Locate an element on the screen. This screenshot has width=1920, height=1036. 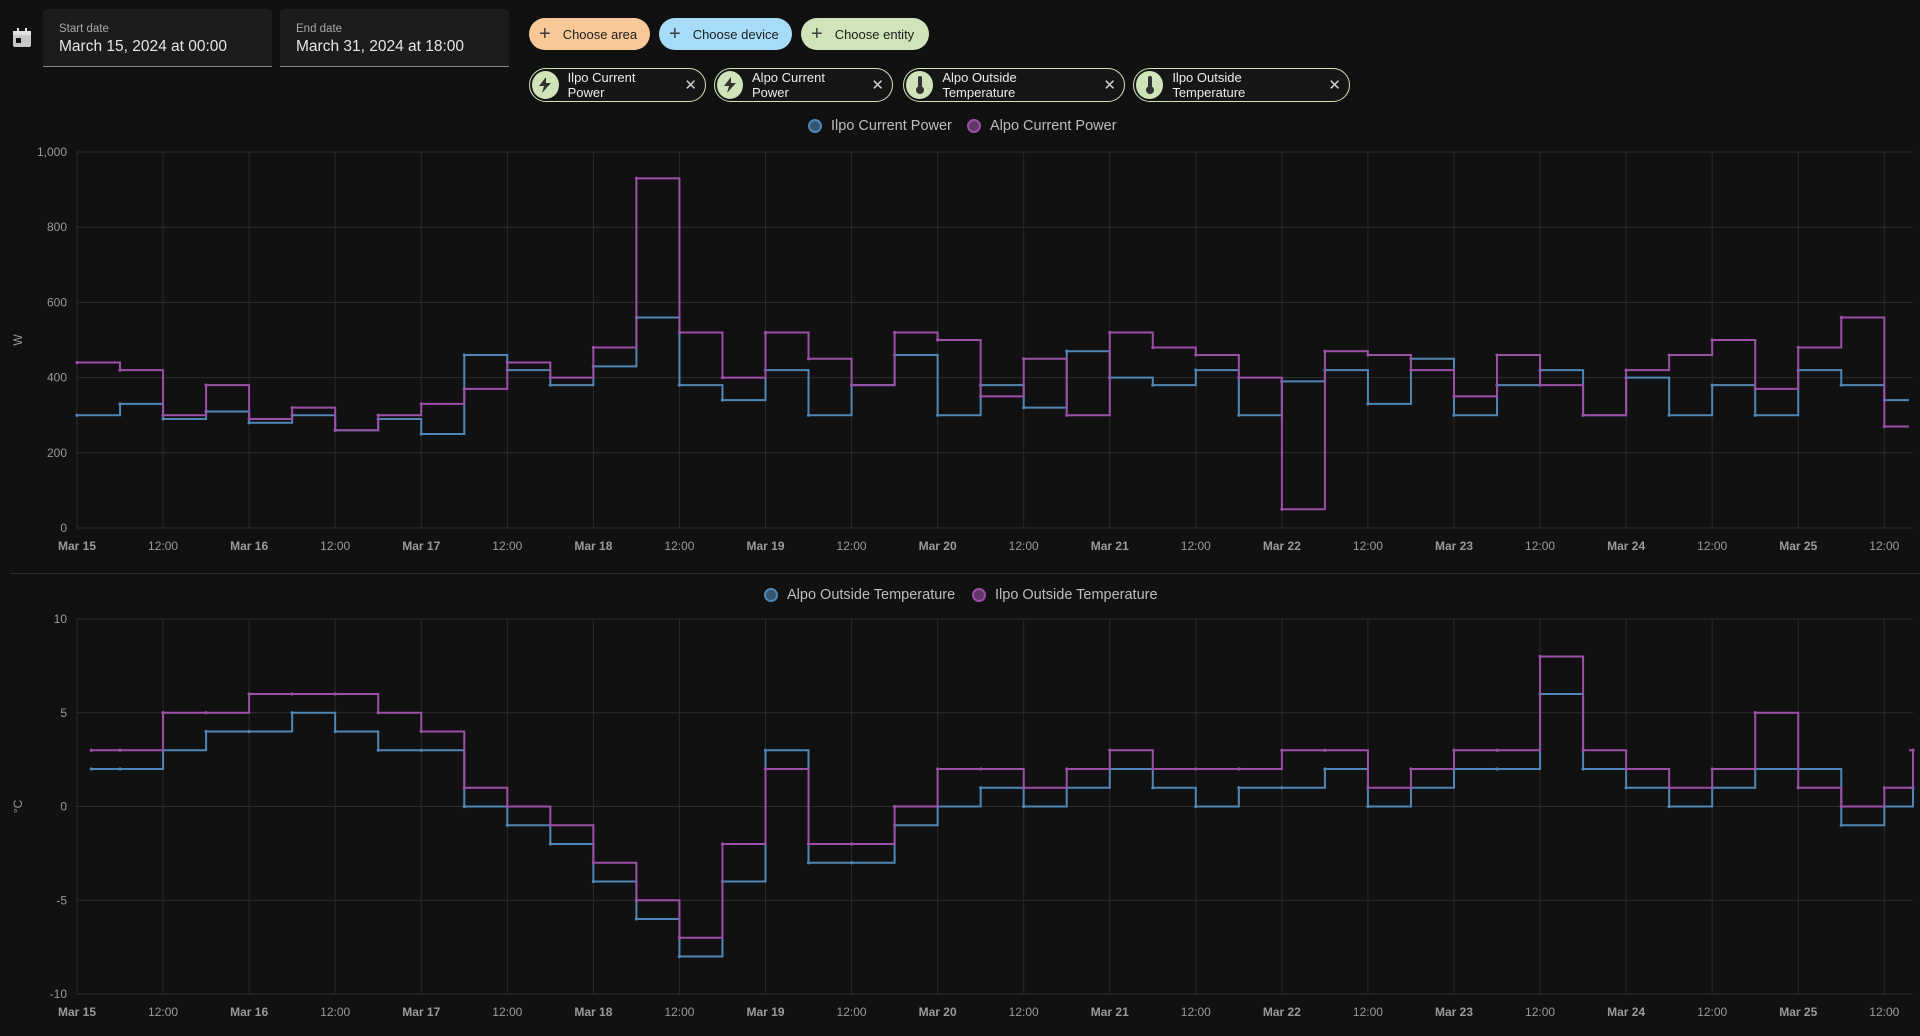
choose-area-label: Choose area is located at coordinates (600, 34).